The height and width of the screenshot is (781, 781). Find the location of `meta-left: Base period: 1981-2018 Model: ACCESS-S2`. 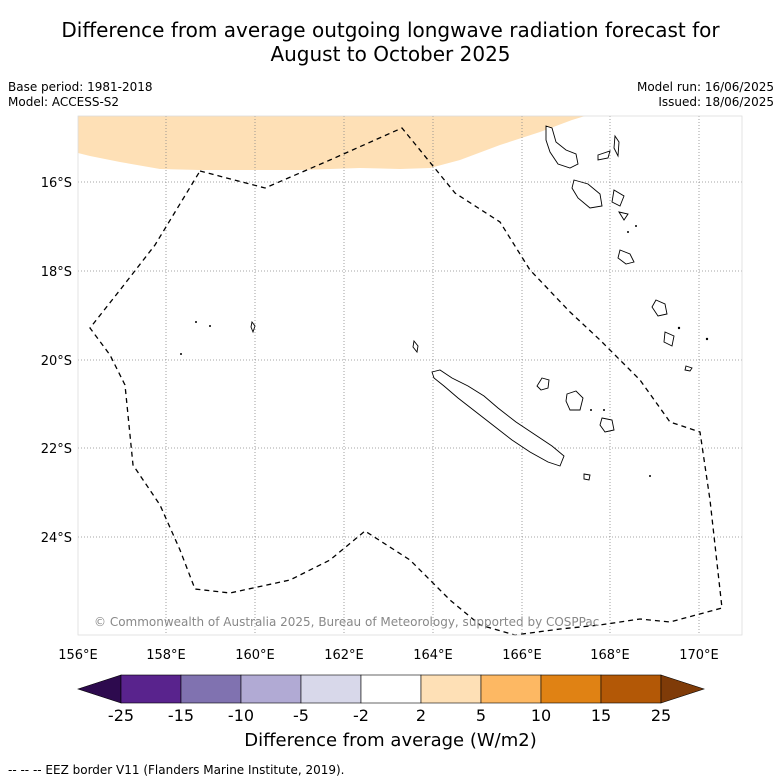

meta-left: Base period: 1981-2018 Model: ACCESS-S2 is located at coordinates (80, 95).